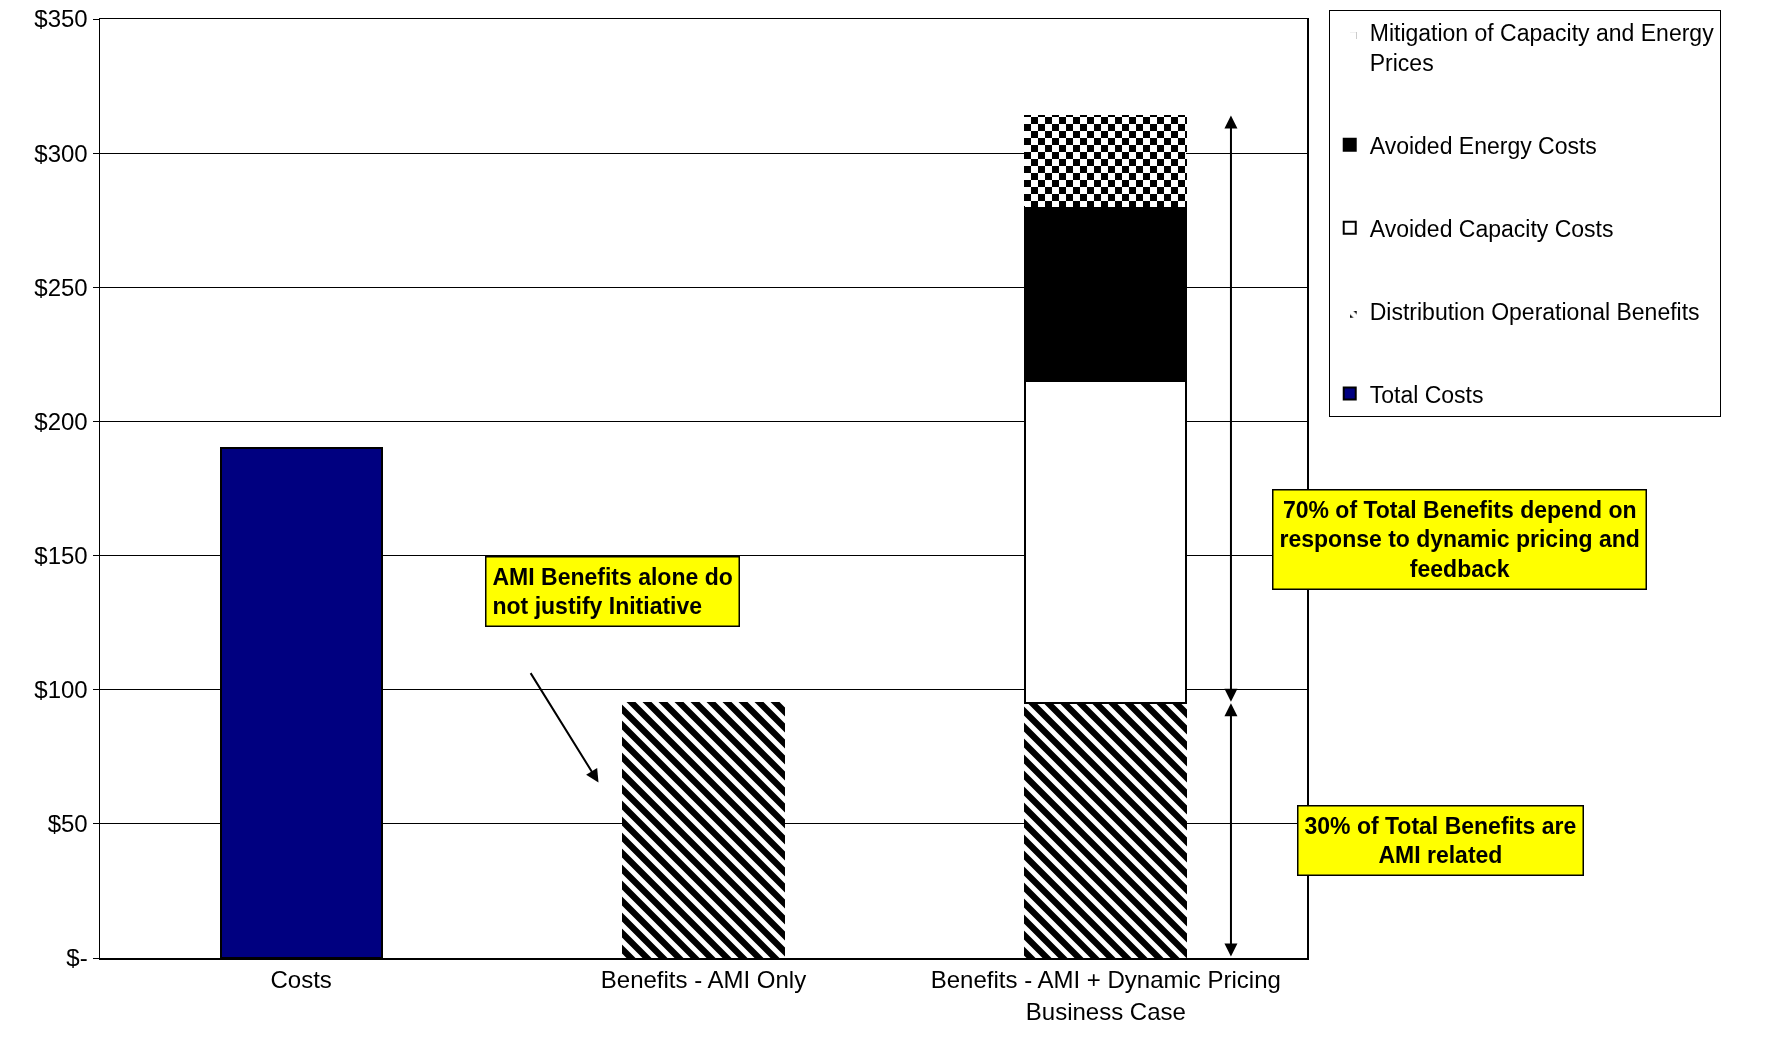 The height and width of the screenshot is (1043, 1777). I want to click on legend-label: Avoided Energy Costs, so click(1483, 145).